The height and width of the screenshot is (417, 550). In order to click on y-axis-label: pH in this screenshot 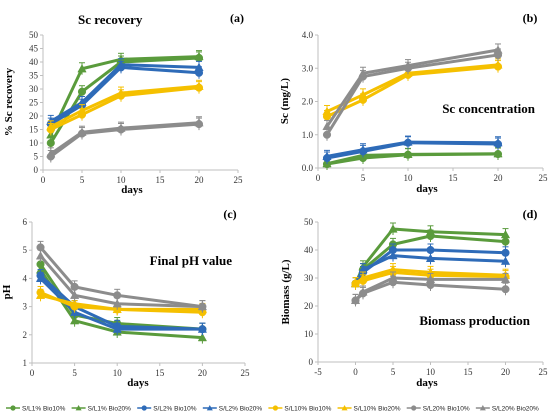, I will do `click(7, 291)`.